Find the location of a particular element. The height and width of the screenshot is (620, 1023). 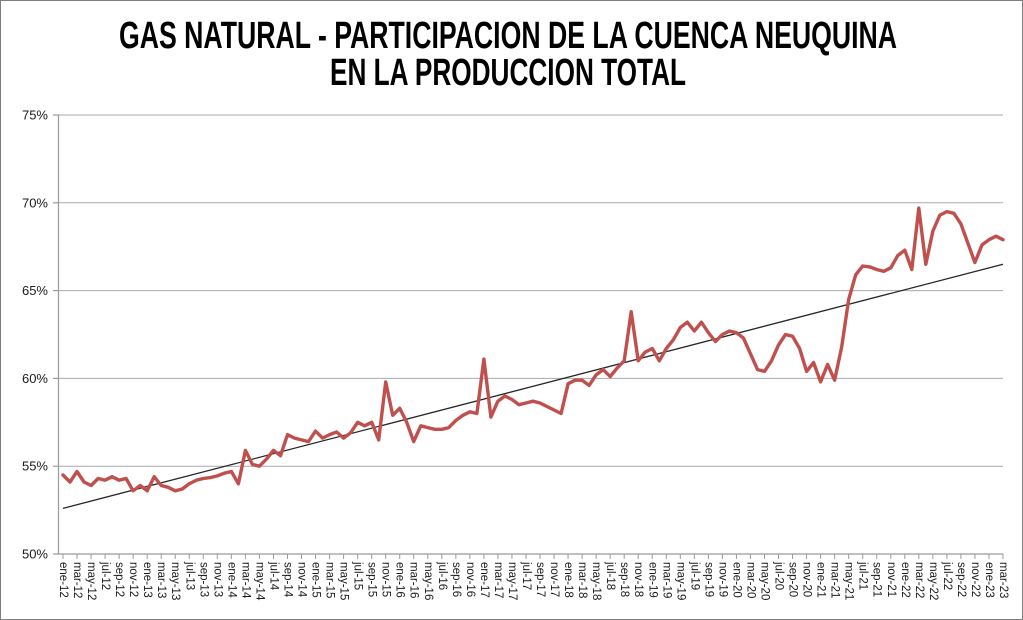

x-tick-label: mar-14 is located at coordinates (245, 580).